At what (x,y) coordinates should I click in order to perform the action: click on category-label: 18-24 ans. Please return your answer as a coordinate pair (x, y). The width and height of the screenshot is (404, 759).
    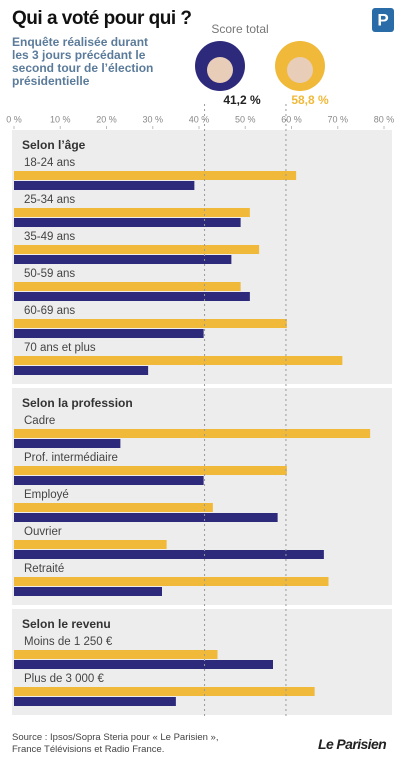
    Looking at the image, I should click on (49, 163).